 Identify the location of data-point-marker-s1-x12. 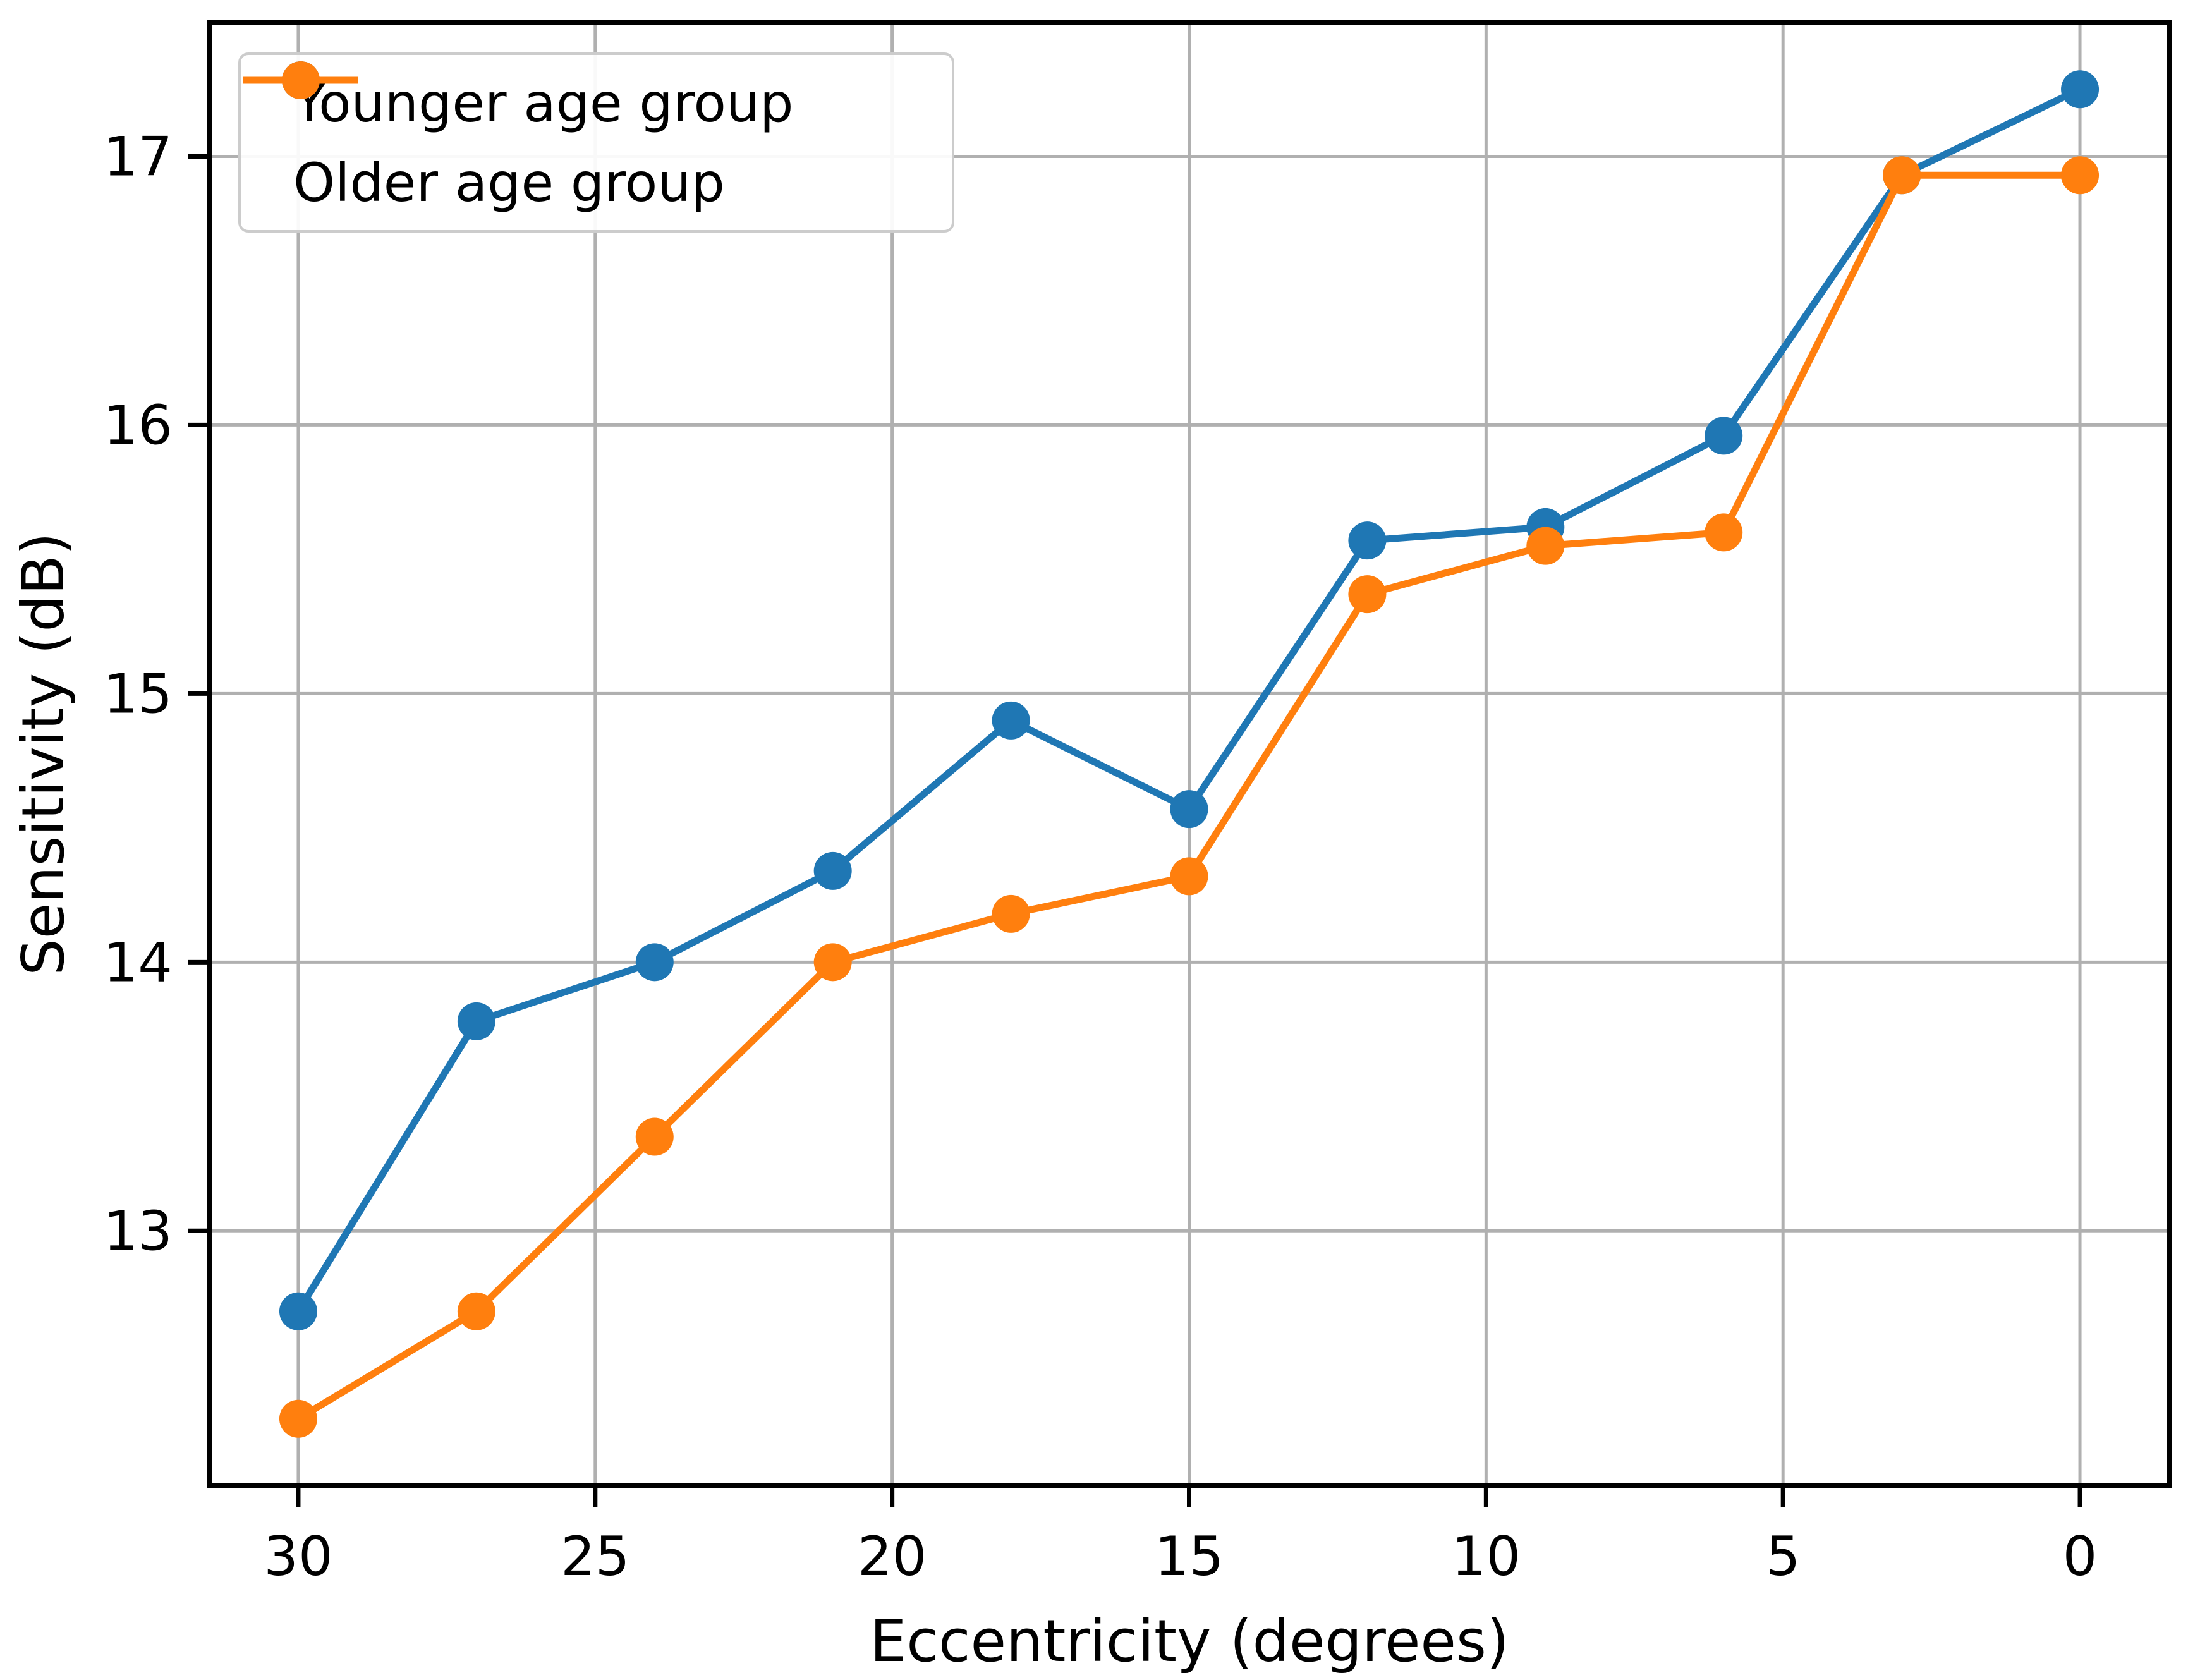
(1367, 594).